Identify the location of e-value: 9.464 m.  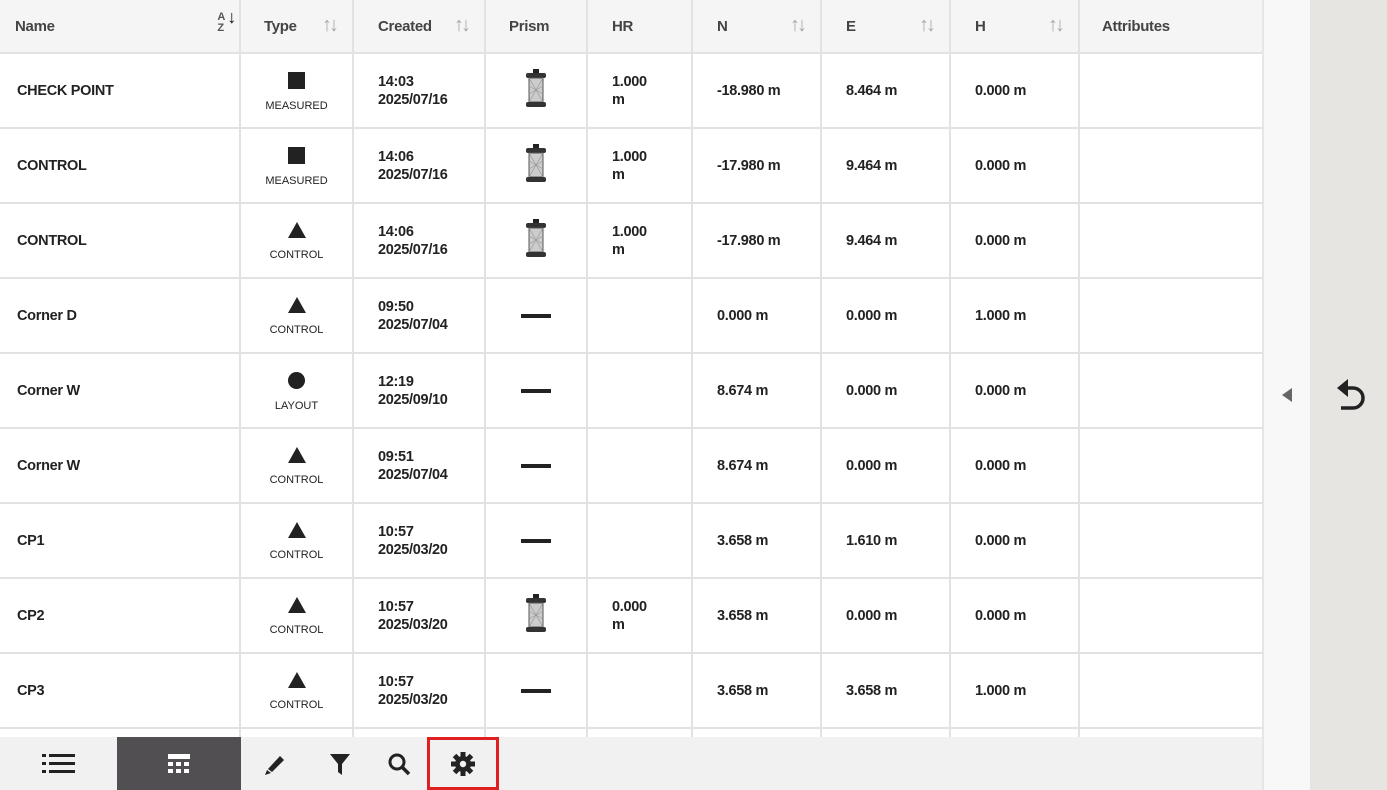
(872, 240).